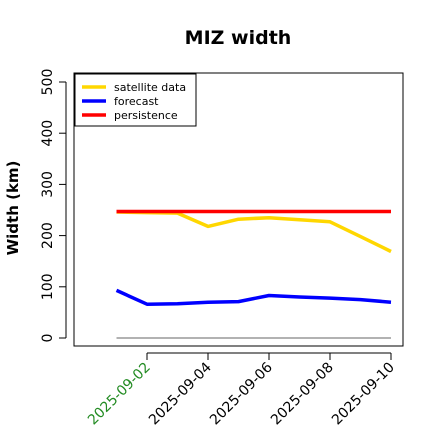  I want to click on x-tick-label: 2025-09-08, so click(302, 394).